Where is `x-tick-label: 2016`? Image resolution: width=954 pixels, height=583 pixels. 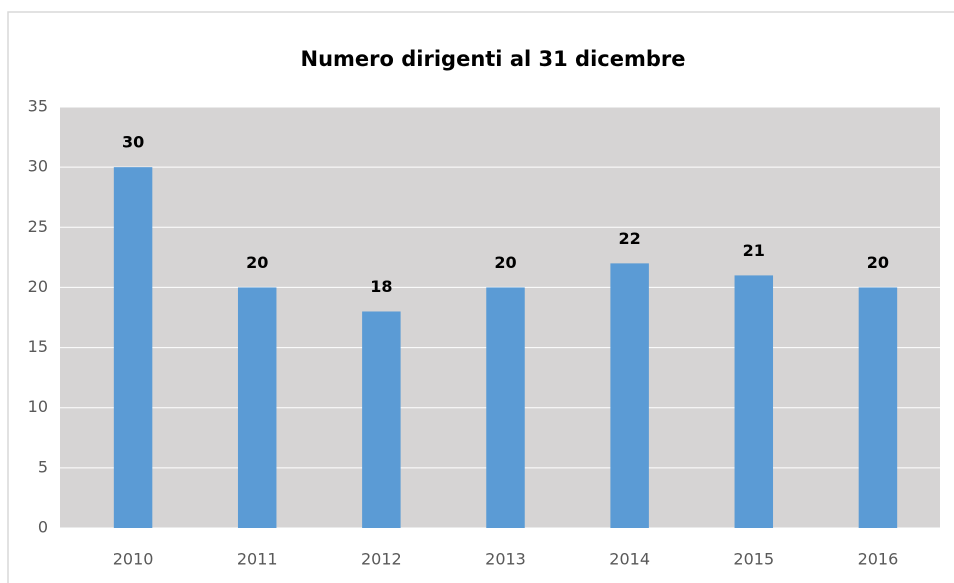
x-tick-label: 2016 is located at coordinates (878, 559).